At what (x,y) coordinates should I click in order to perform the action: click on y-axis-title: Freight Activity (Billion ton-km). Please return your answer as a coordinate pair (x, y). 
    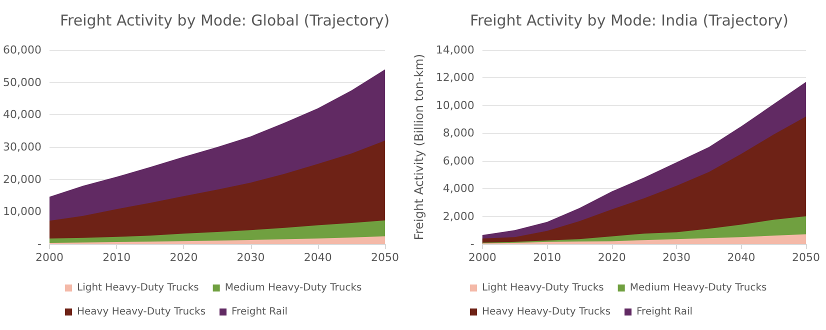
    Looking at the image, I should click on (419, 147).